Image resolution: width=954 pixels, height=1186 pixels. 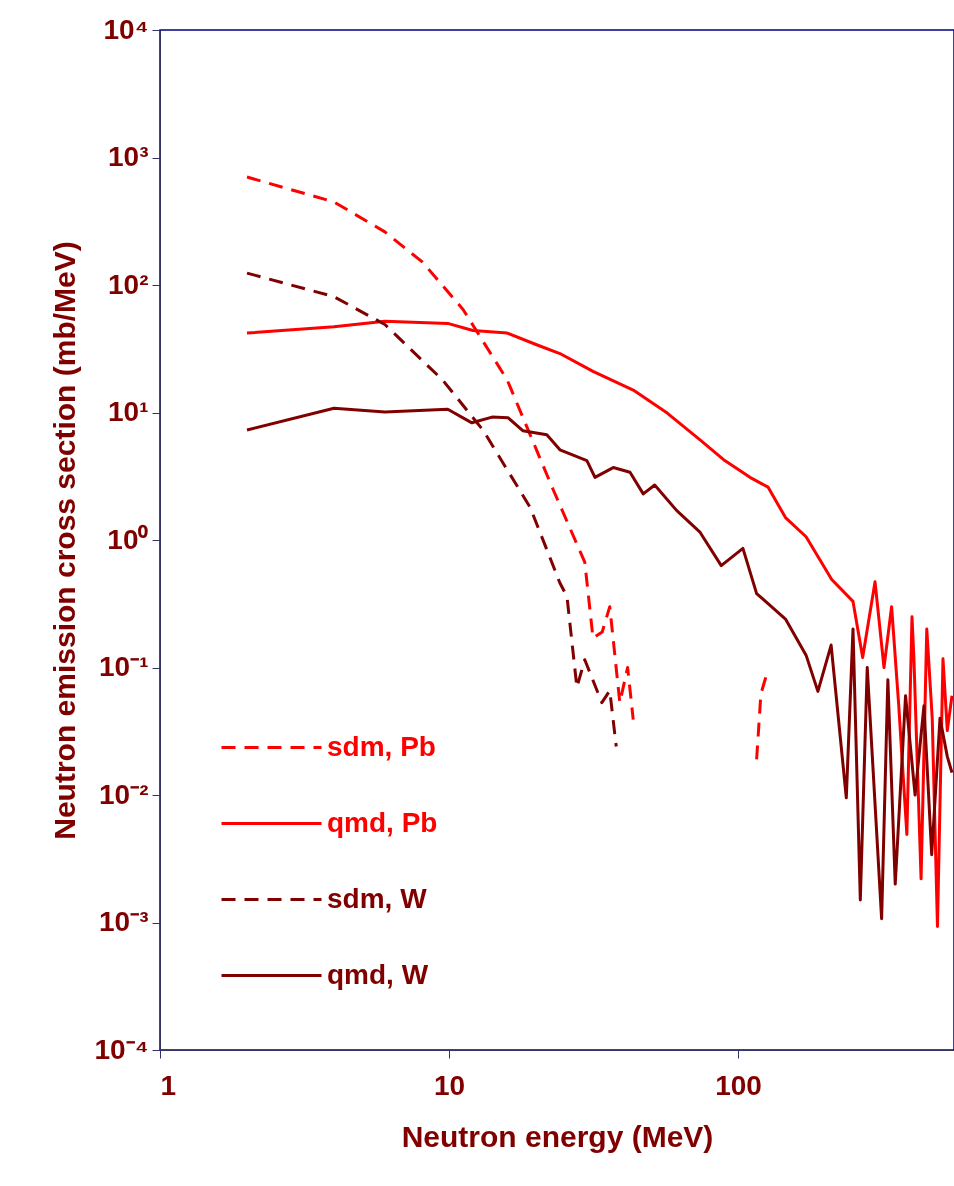 I want to click on y-tick-label: 10¹, so click(x=128, y=411).